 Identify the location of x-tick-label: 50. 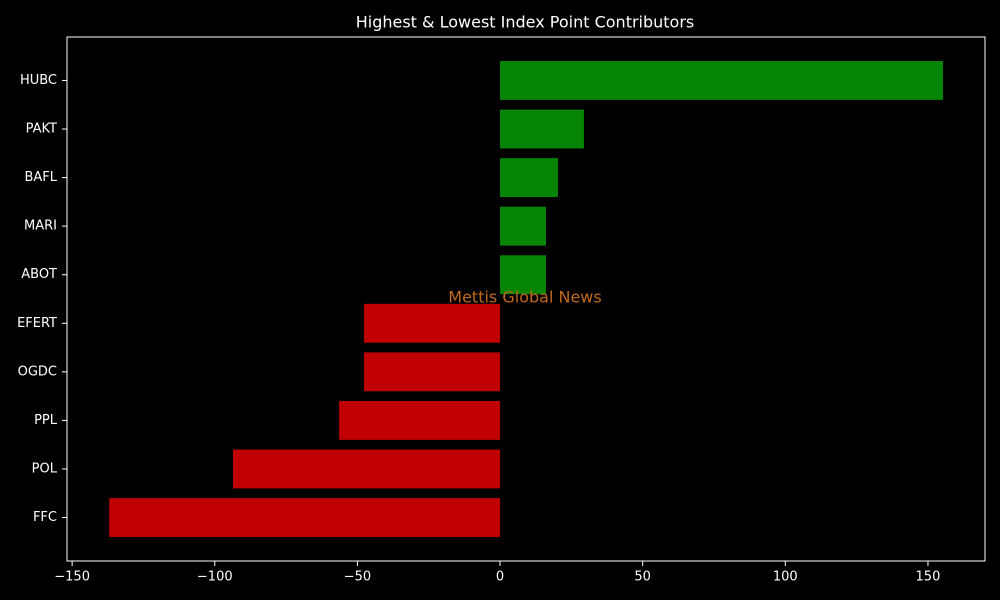
(642, 577).